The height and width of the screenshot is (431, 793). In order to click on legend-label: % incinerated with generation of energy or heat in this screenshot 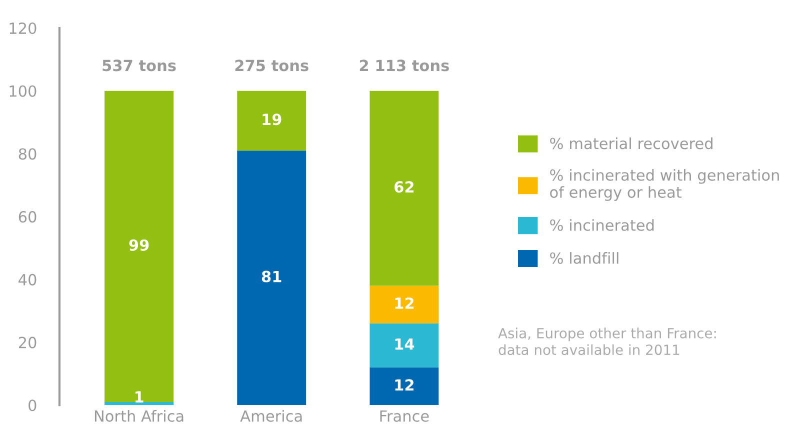, I will do `click(664, 185)`.